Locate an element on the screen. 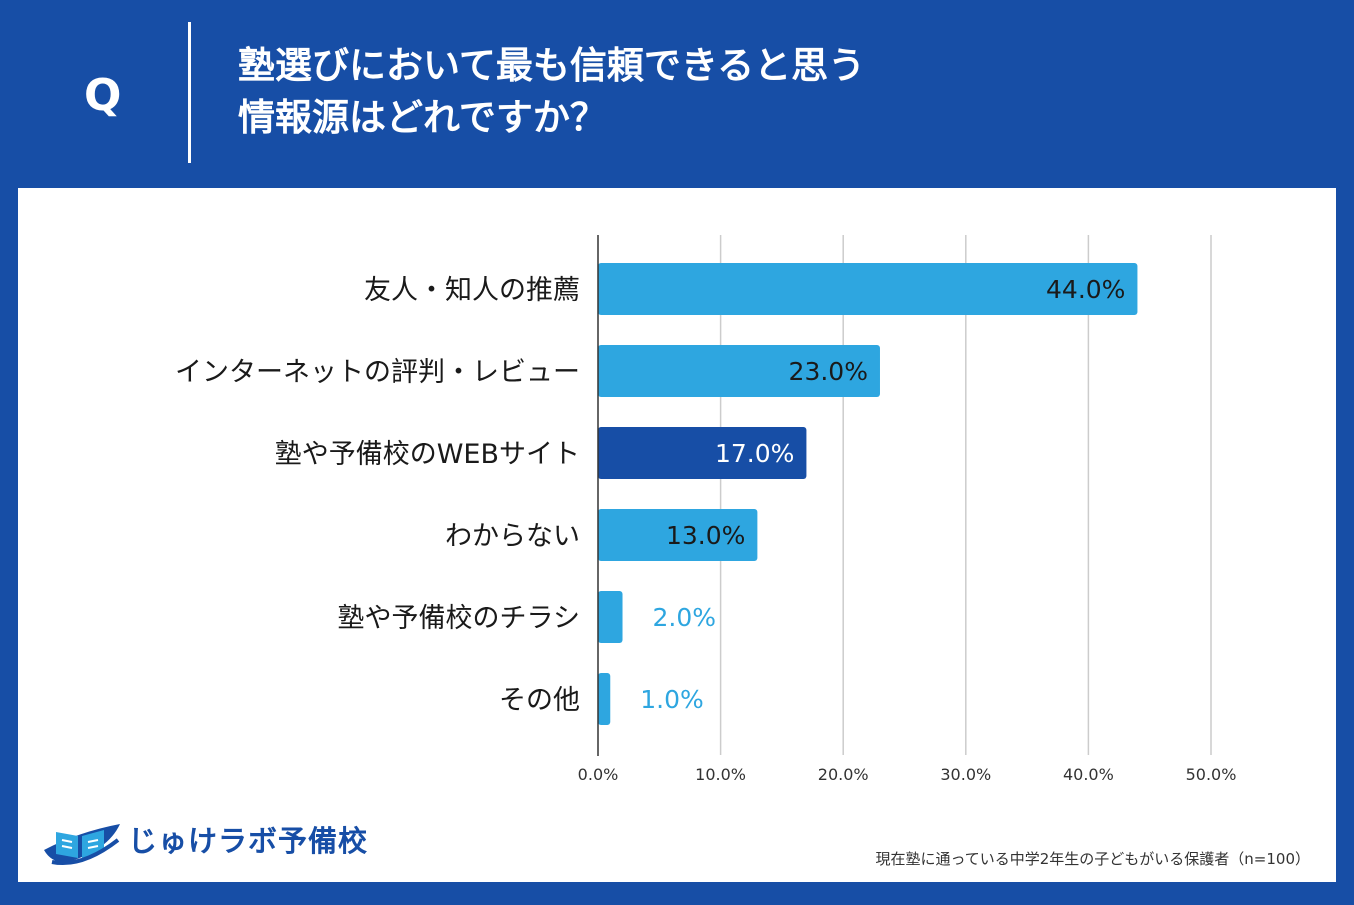  x-tick-label: 50.0% is located at coordinates (1211, 774).